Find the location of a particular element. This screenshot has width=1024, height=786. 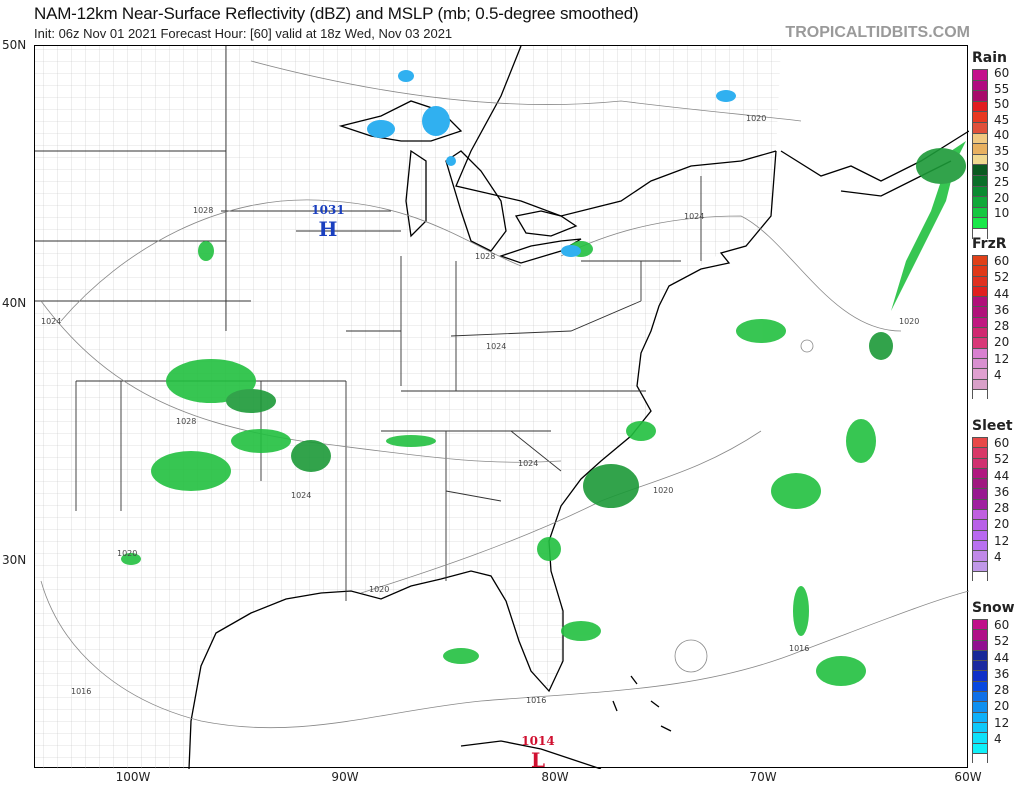

legend-value: 10 is located at coordinates (1002, 213).